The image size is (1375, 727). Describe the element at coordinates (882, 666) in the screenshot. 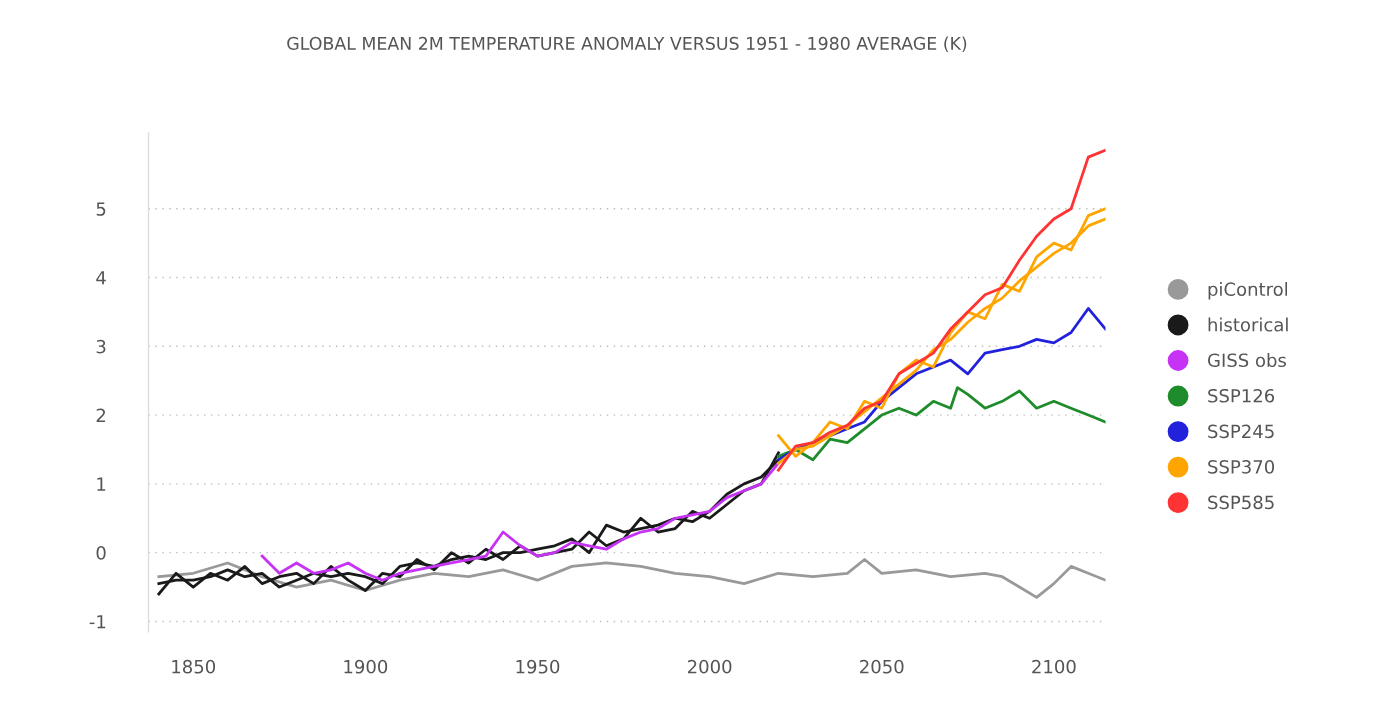

I see `x-tick-label: 2050` at that location.